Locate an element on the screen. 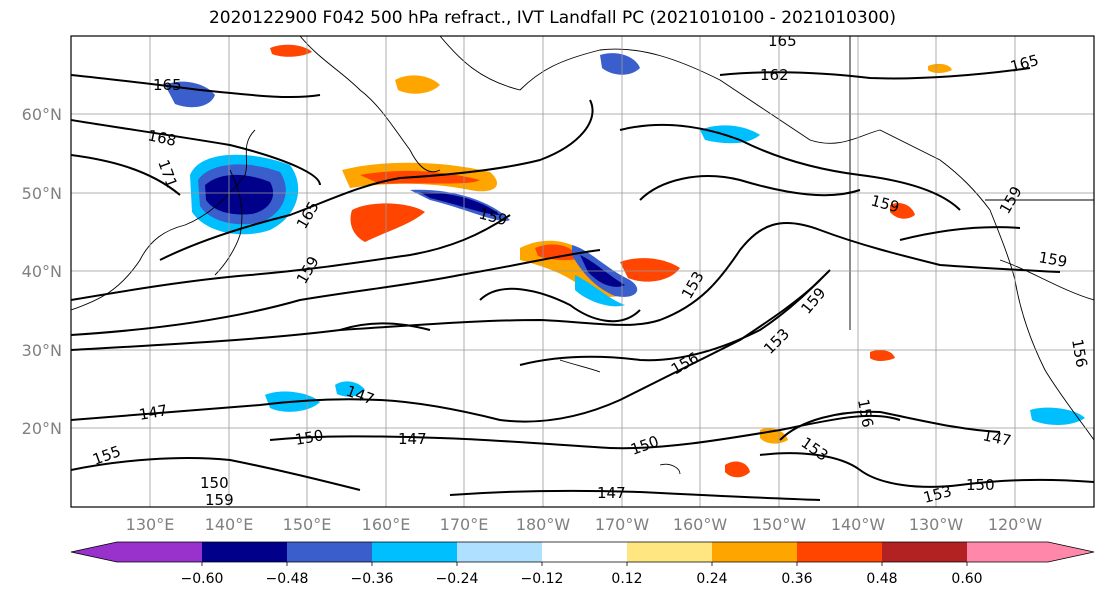 The width and height of the screenshot is (1105, 601). colorbar-tick-label: 0.24 is located at coordinates (711, 579).